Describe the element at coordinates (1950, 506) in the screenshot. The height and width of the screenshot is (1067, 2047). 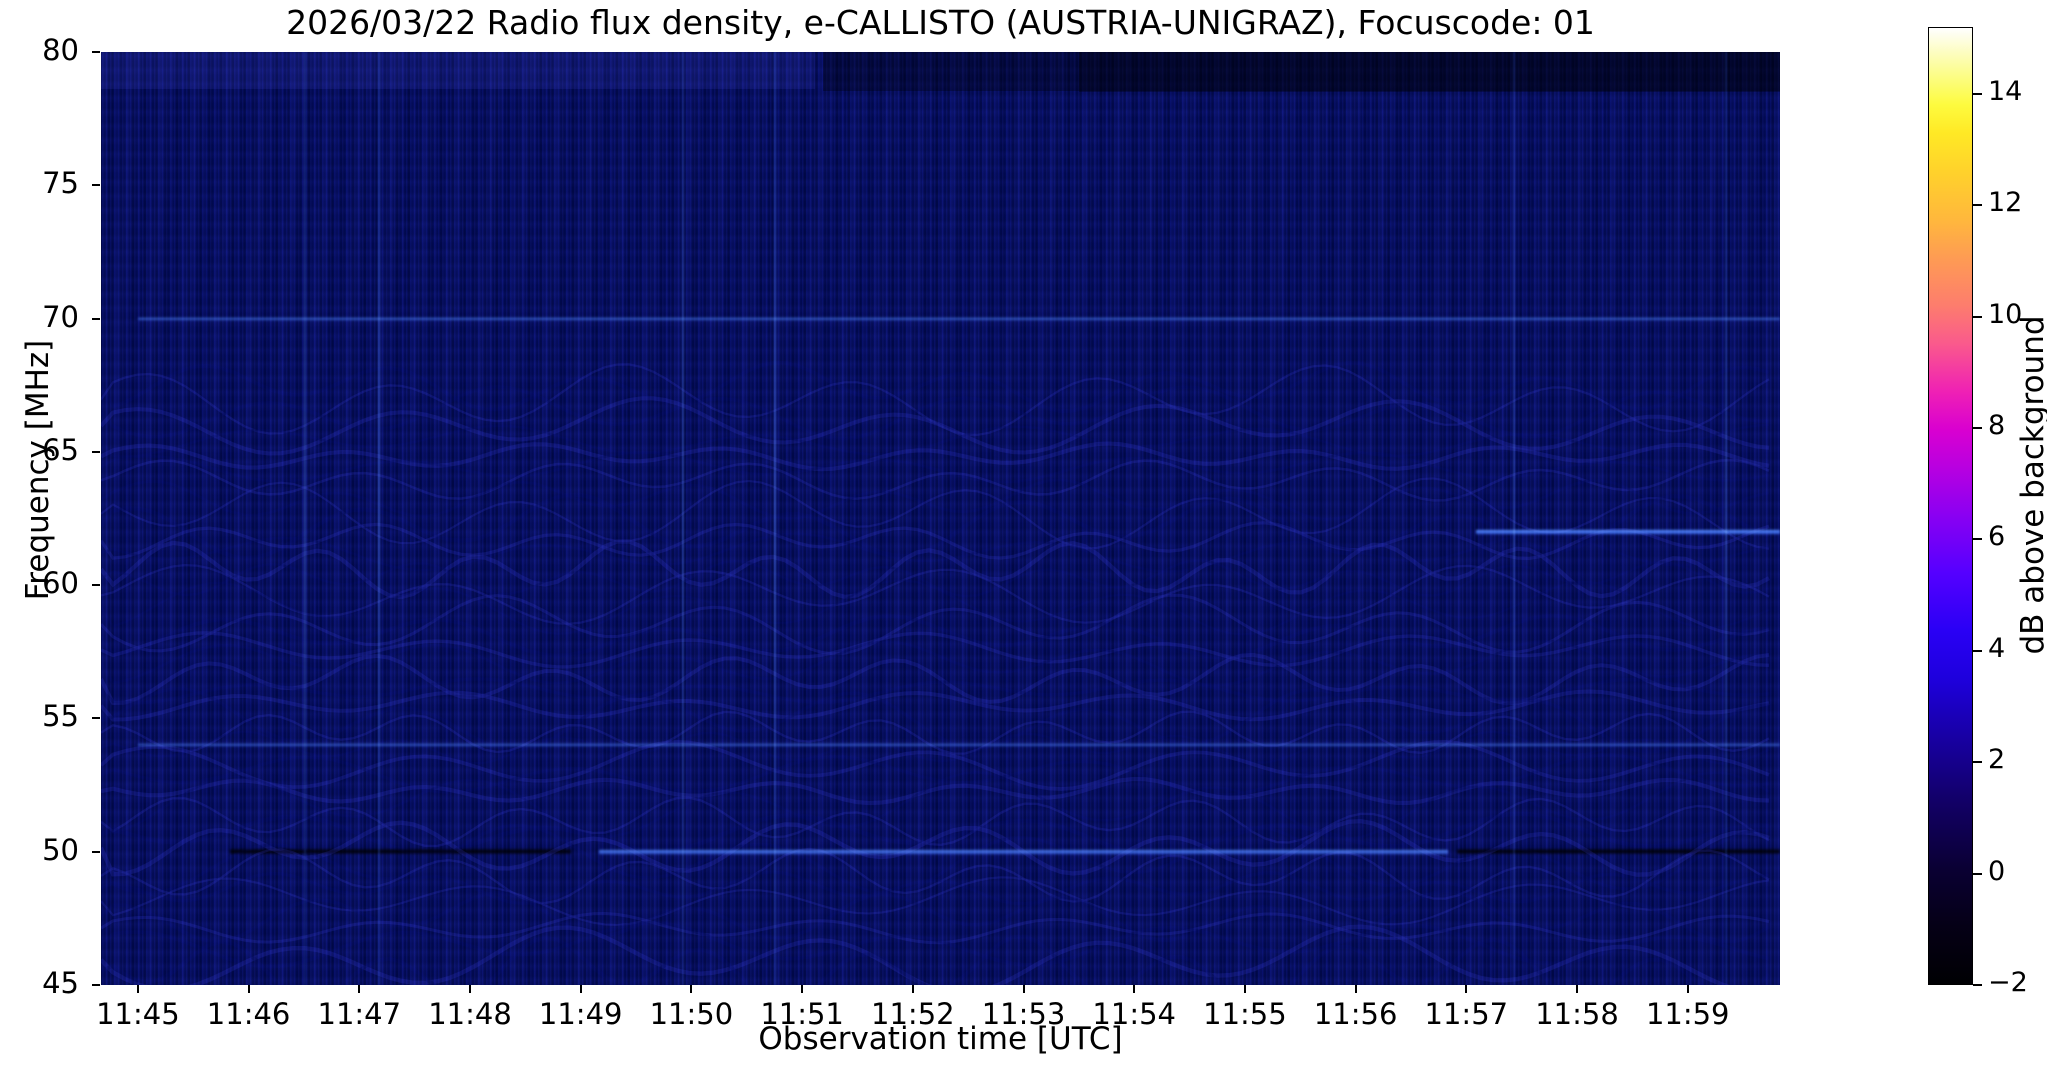
I see `colorbar-gradient` at that location.